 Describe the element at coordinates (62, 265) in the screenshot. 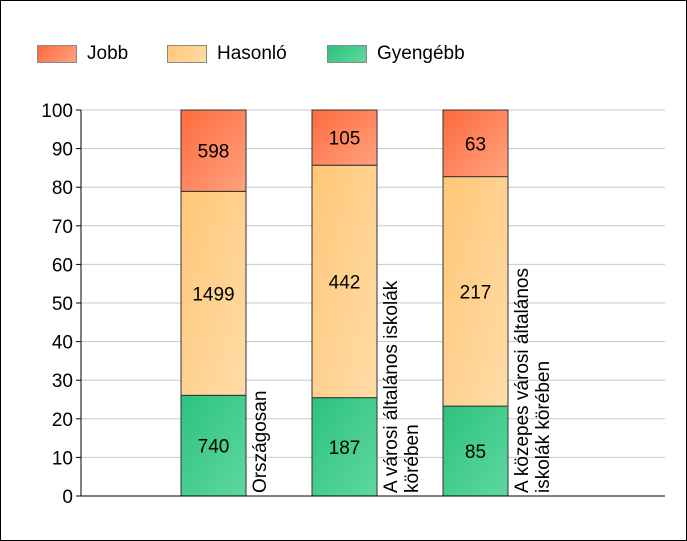

I see `y-tick-label: 60` at that location.